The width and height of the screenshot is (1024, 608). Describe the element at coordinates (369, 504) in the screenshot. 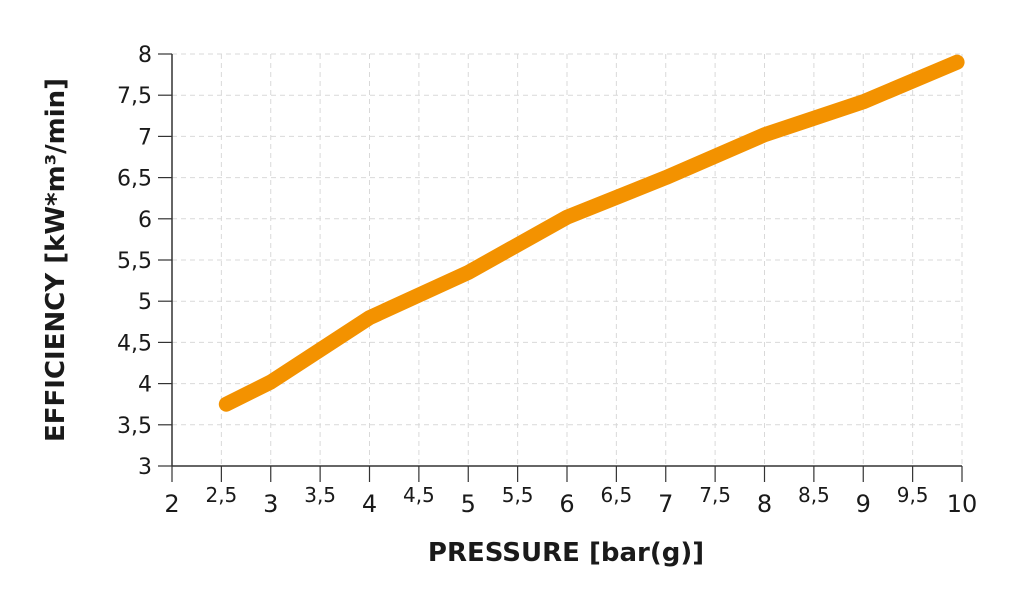

I see `x-tick-label: 4` at that location.